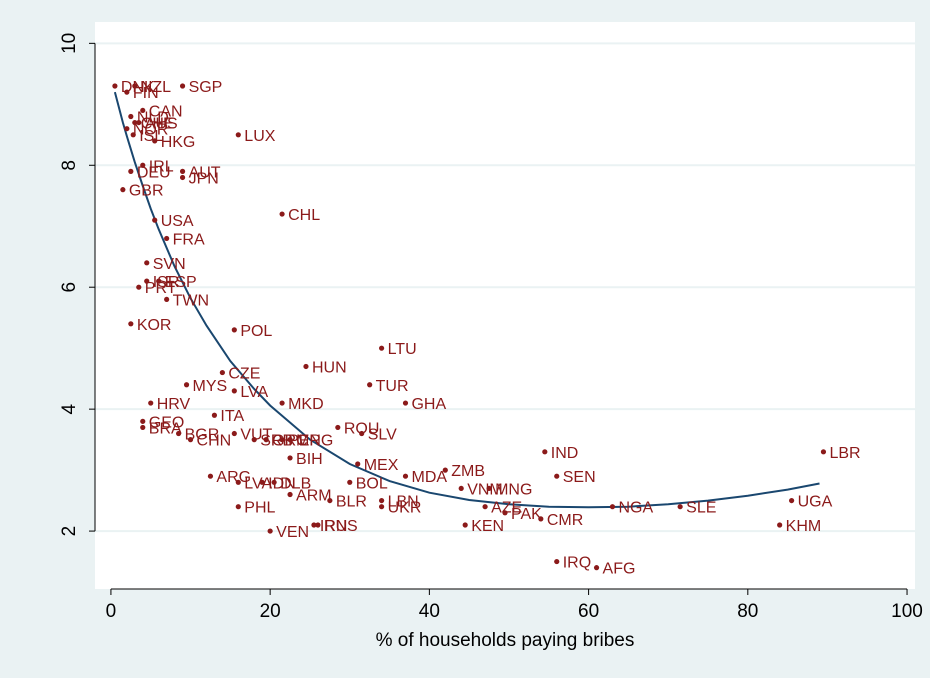  What do you see at coordinates (372, 483) in the screenshot?
I see `data-point-label: BOL` at bounding box center [372, 483].